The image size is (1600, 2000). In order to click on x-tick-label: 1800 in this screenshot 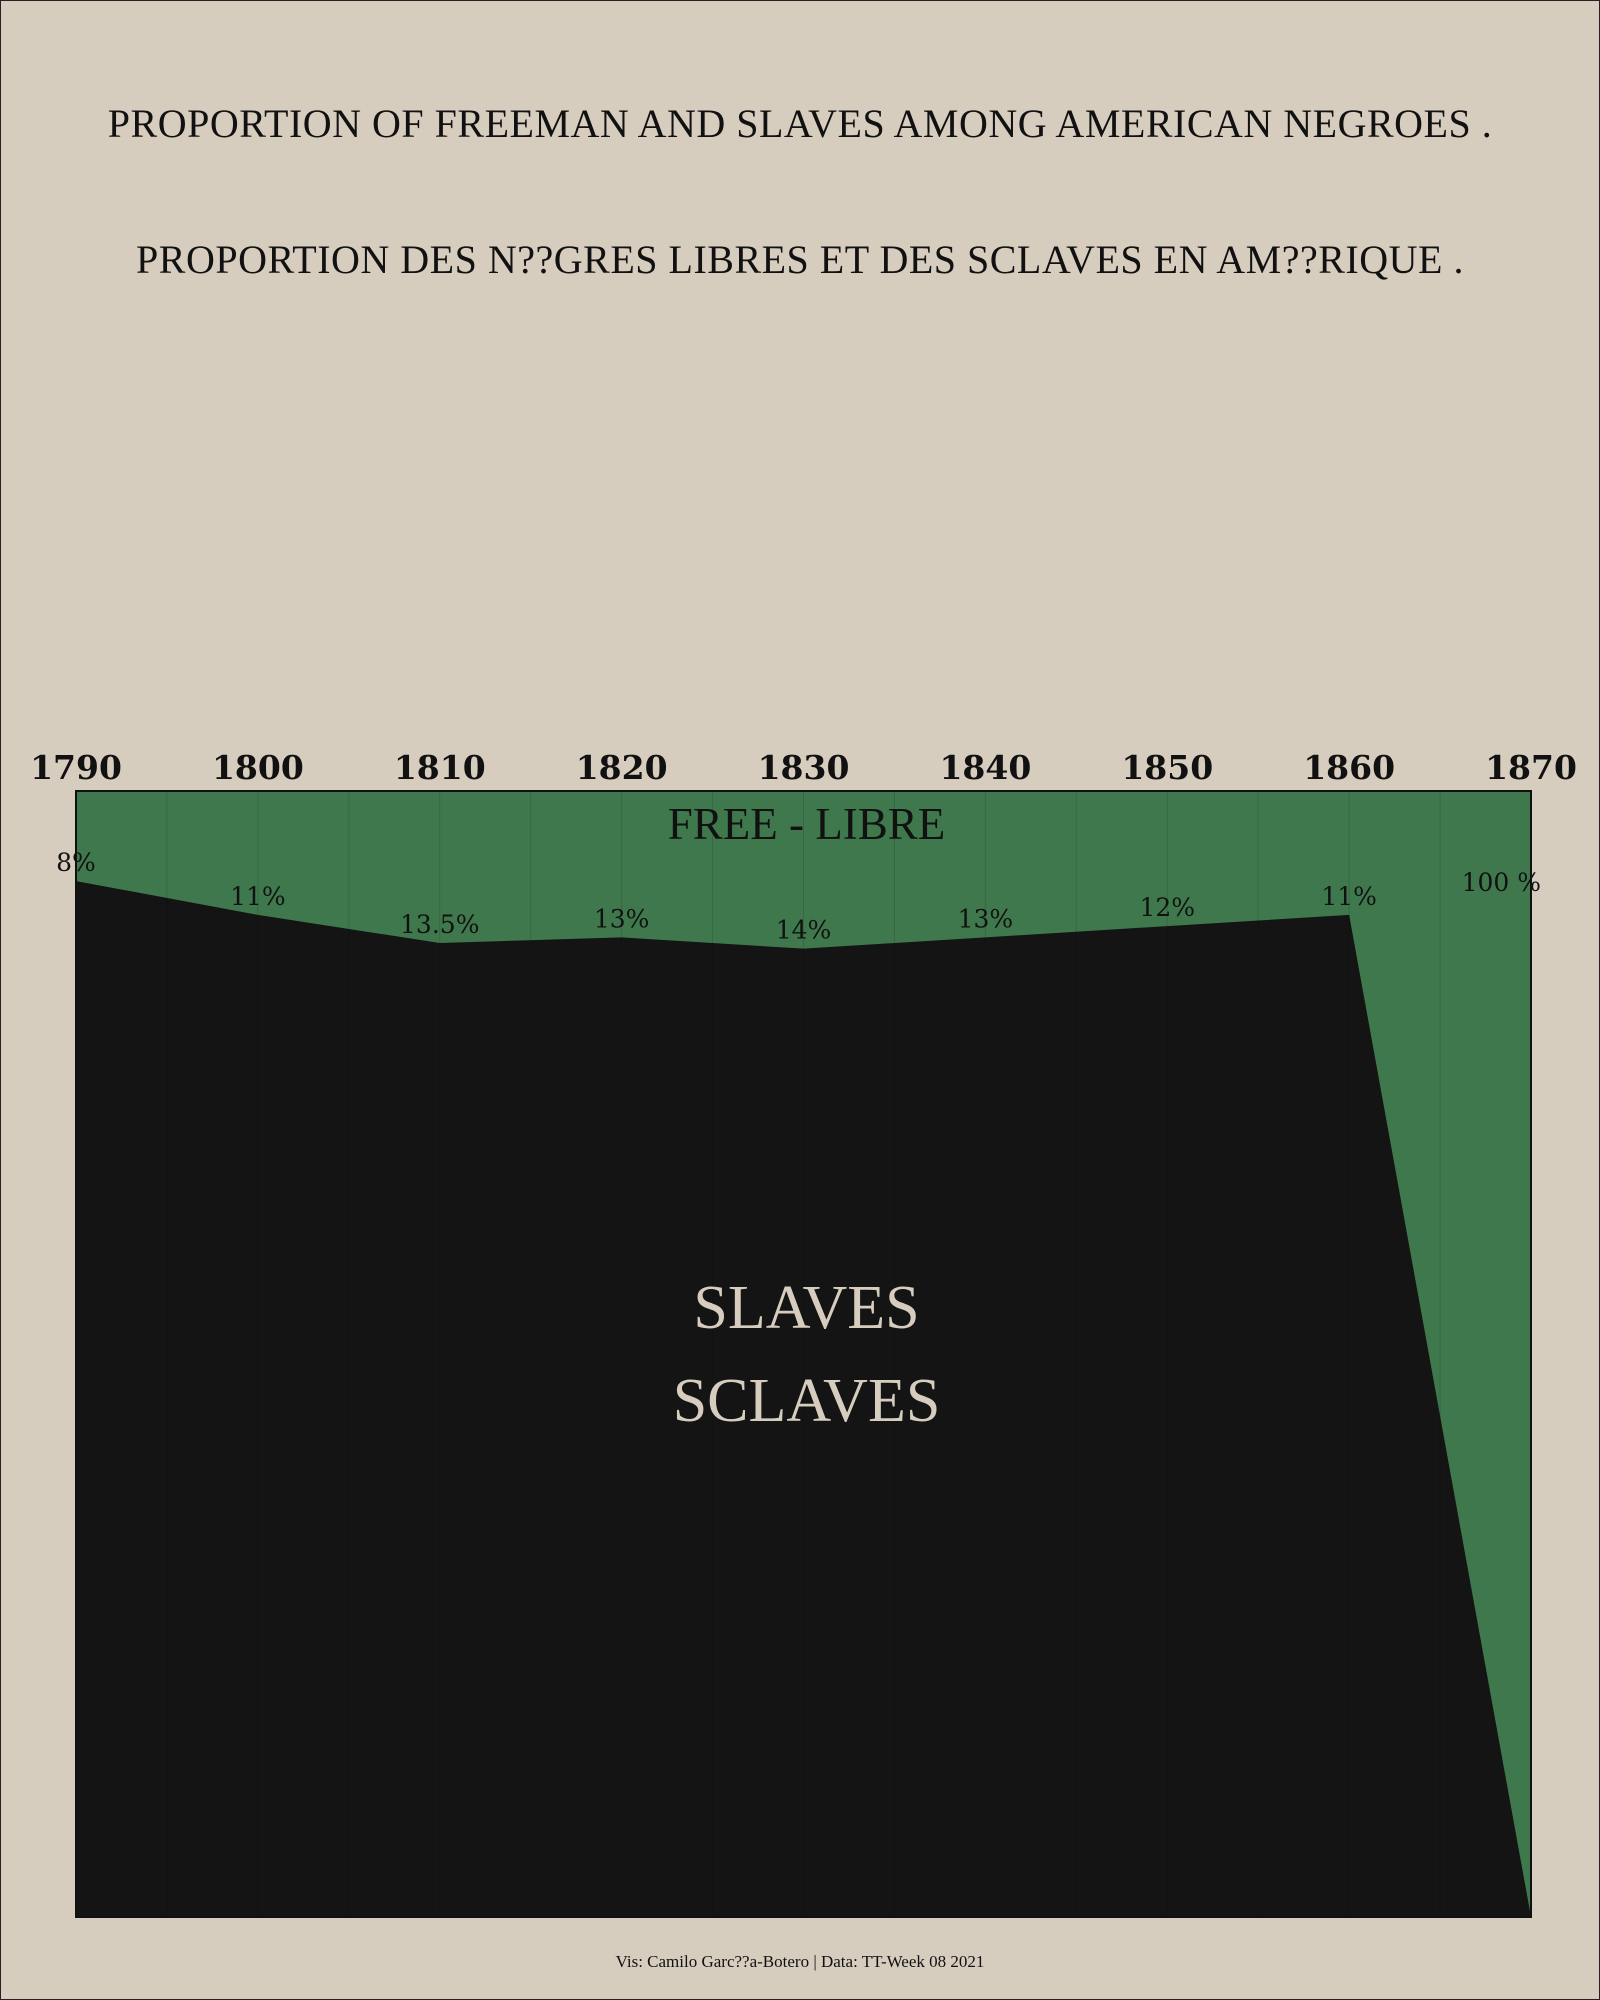, I will do `click(258, 767)`.